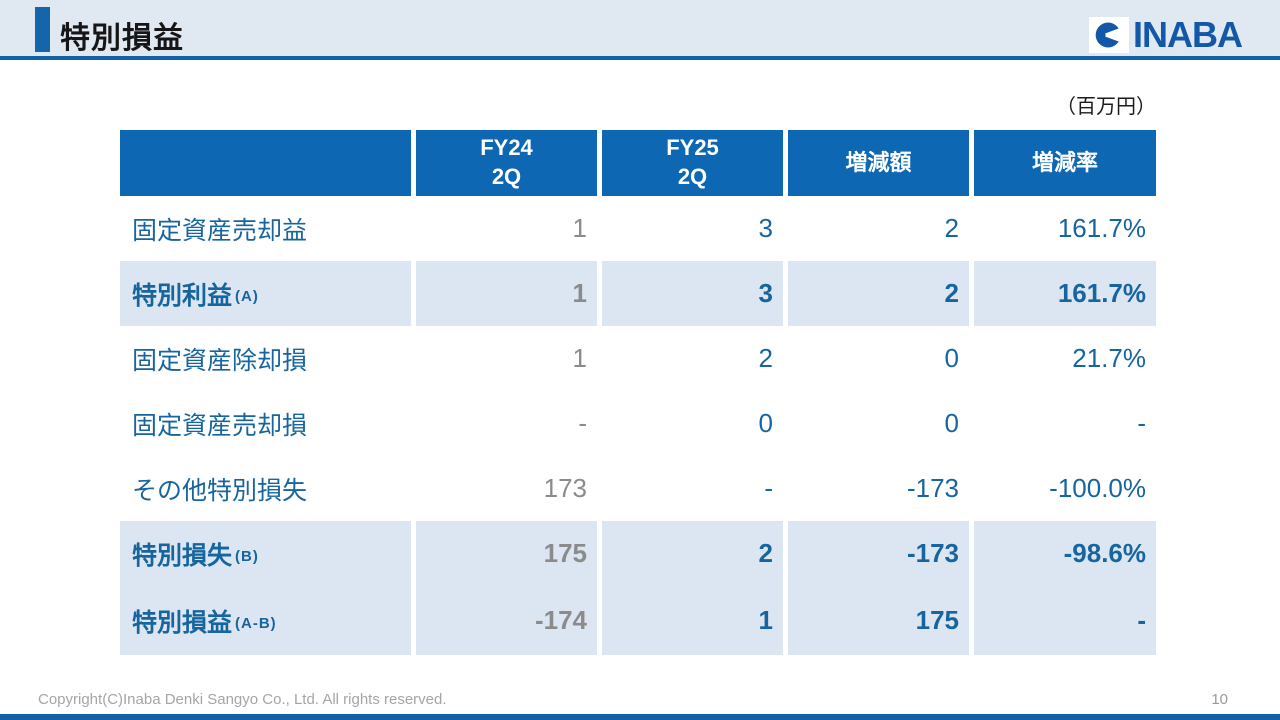  I want to click on slide-header-band, so click(640, 28).